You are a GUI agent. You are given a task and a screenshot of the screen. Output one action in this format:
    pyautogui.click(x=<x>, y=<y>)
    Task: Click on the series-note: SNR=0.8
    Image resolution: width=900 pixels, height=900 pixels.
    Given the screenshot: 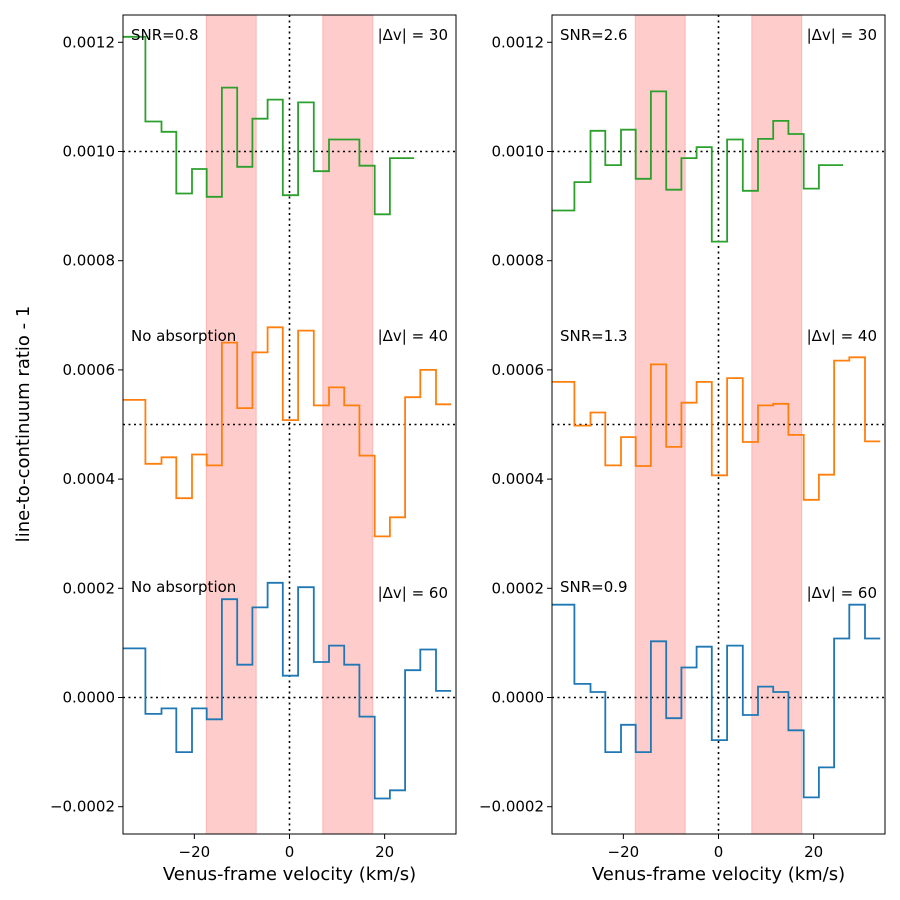 What is the action you would take?
    pyautogui.click(x=165, y=35)
    